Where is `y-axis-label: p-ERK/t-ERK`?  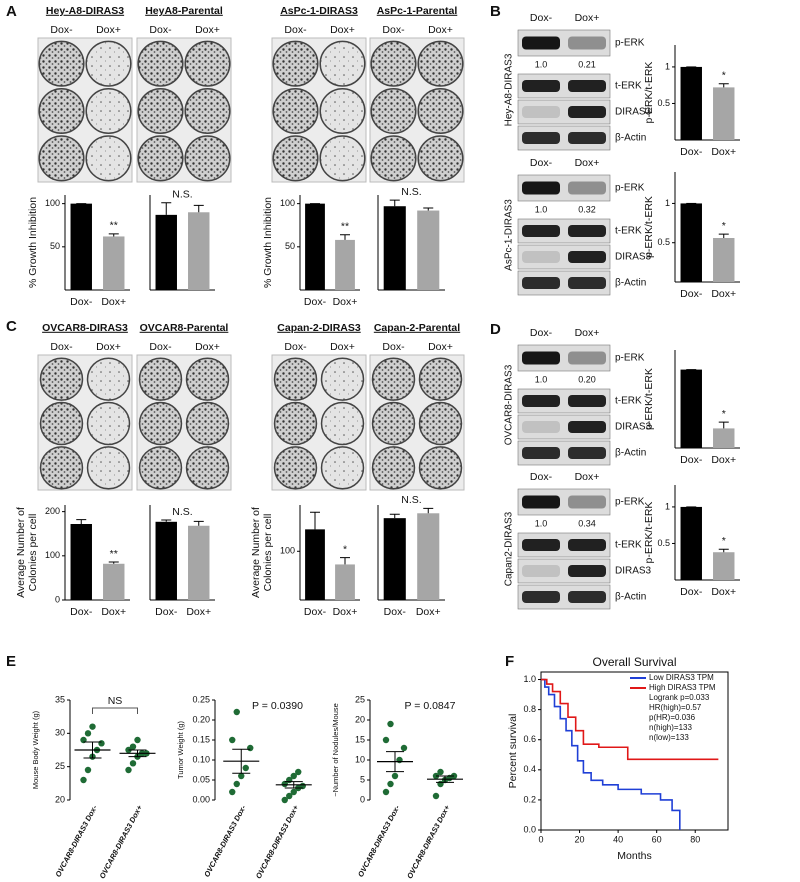
y-axis-label: p-ERK/t-ERK is located at coordinates (649, 227).